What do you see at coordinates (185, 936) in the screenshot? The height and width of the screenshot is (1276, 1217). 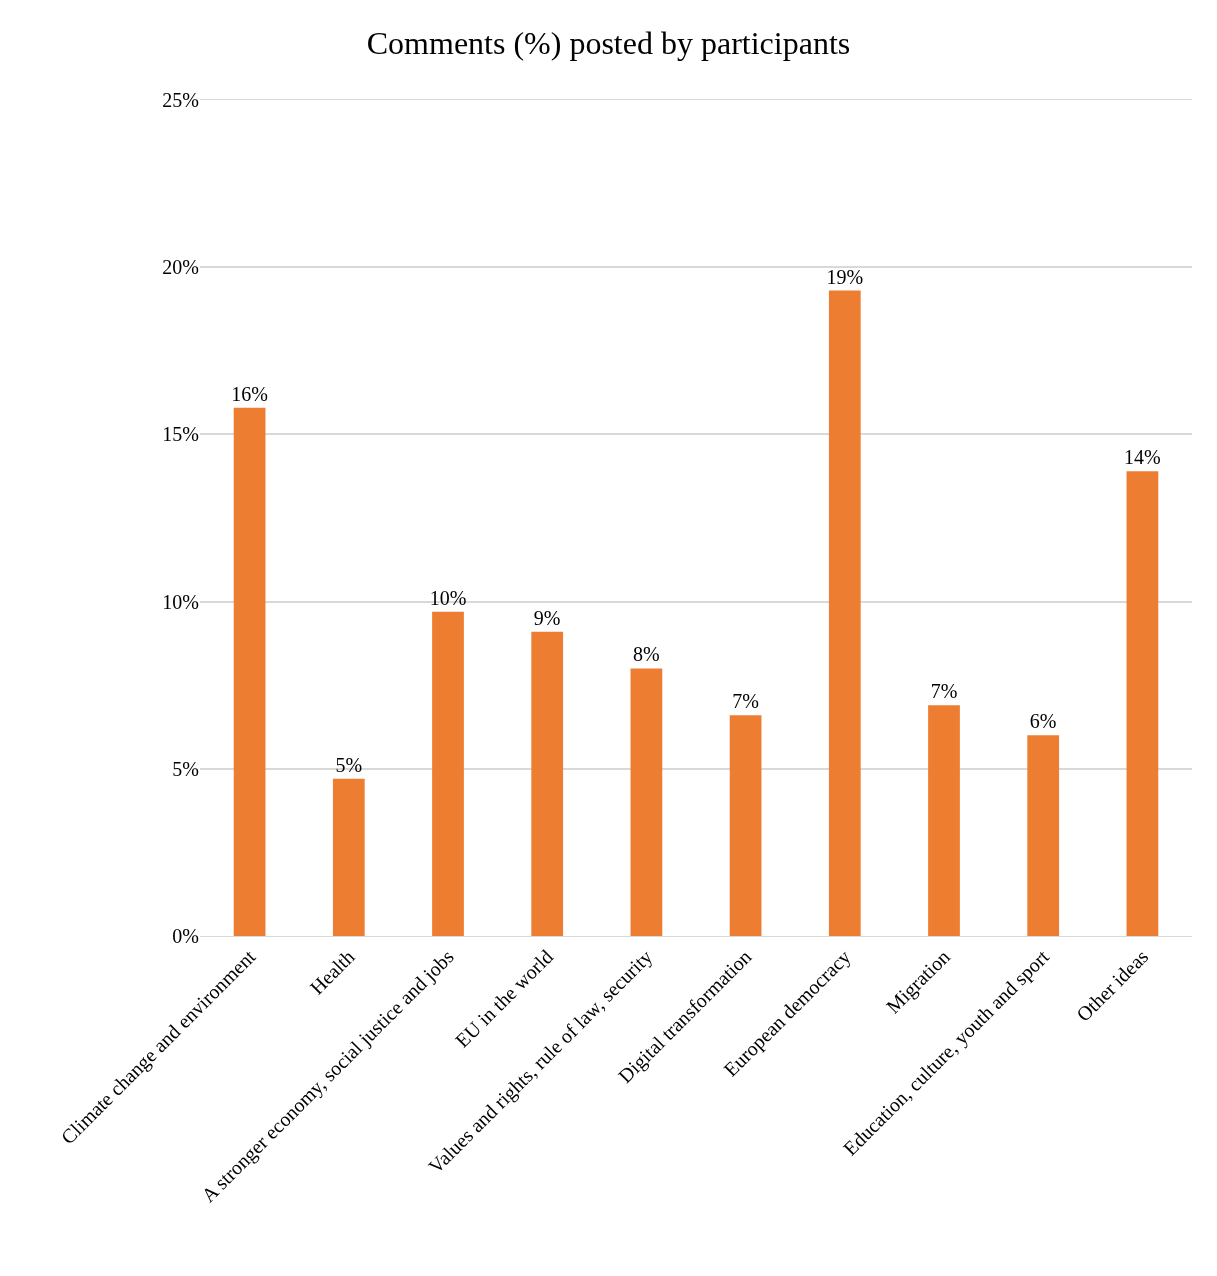 I see `y-tick-label: 0%` at bounding box center [185, 936].